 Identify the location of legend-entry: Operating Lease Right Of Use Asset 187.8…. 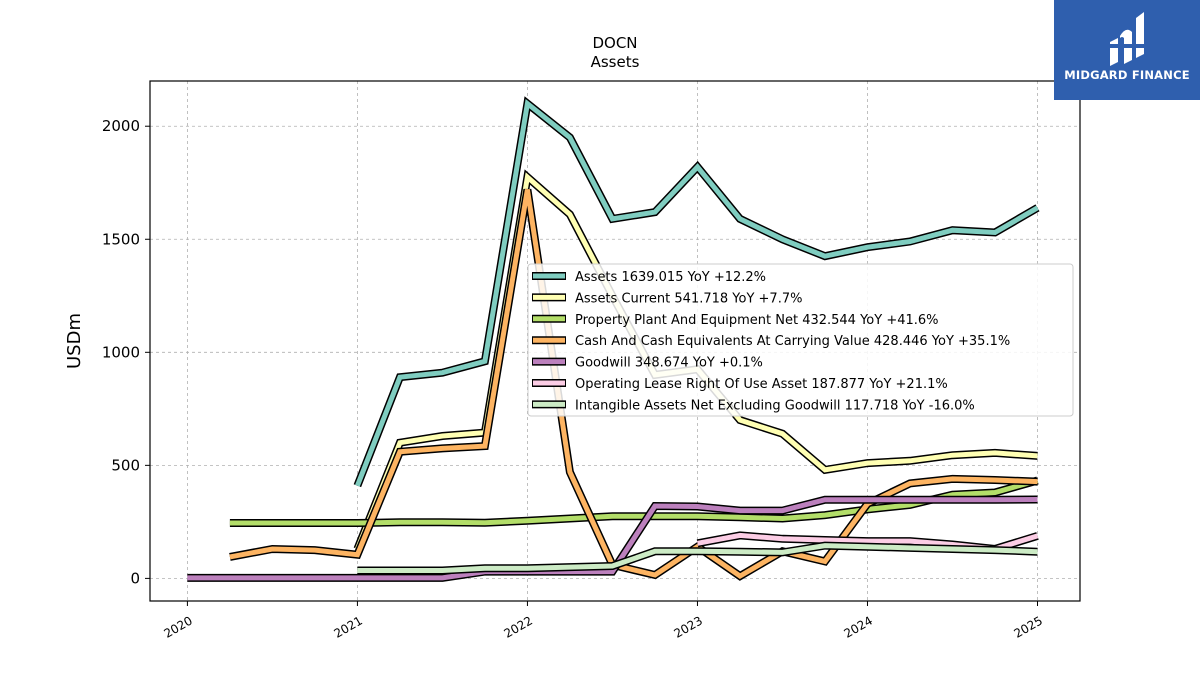
(761, 384).